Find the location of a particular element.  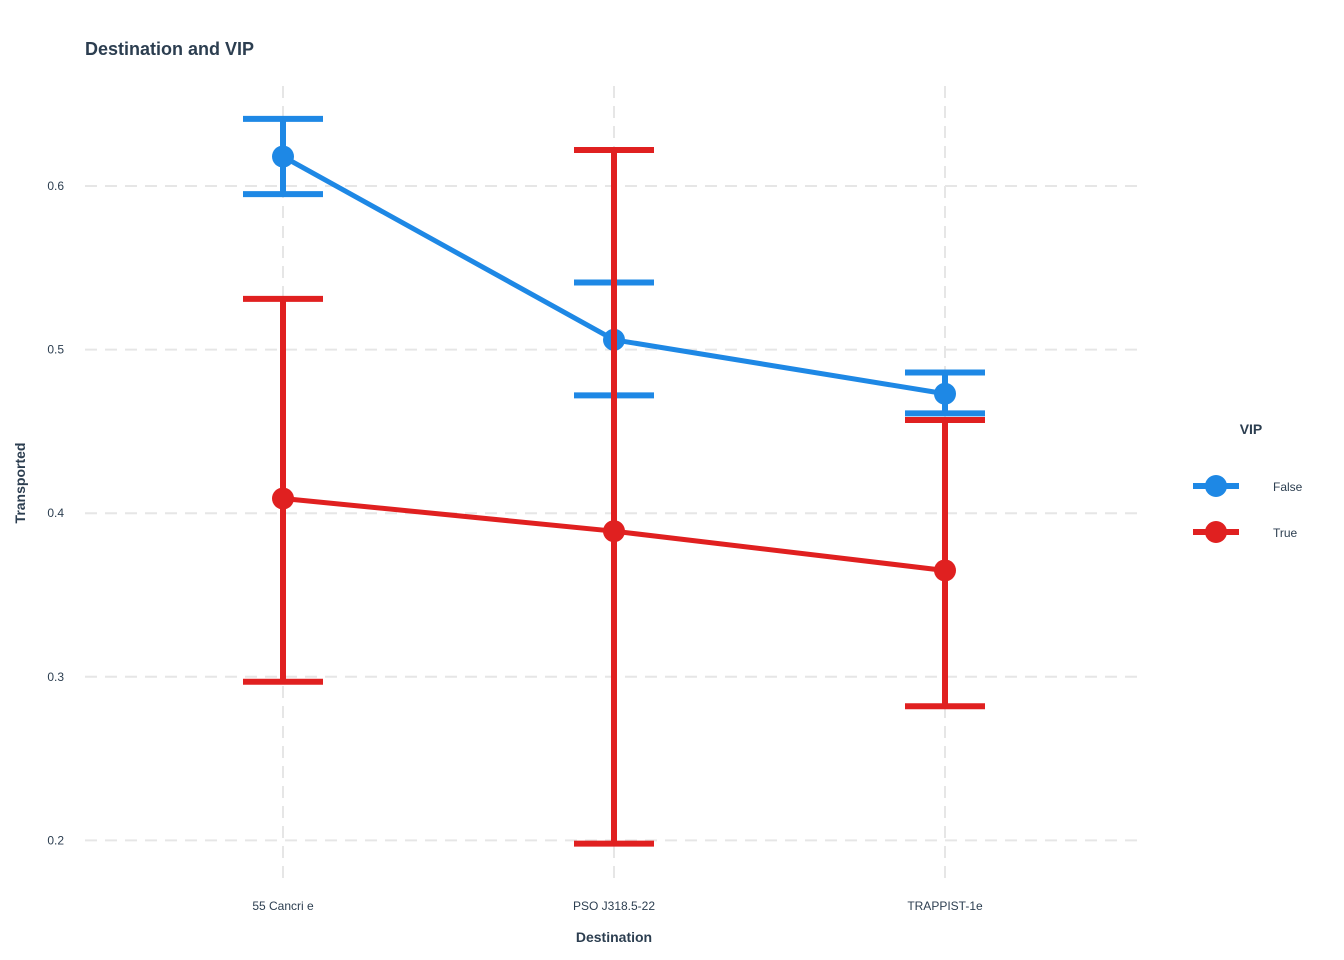

x-tick-label: PSO J318.5-22 is located at coordinates (614, 906).